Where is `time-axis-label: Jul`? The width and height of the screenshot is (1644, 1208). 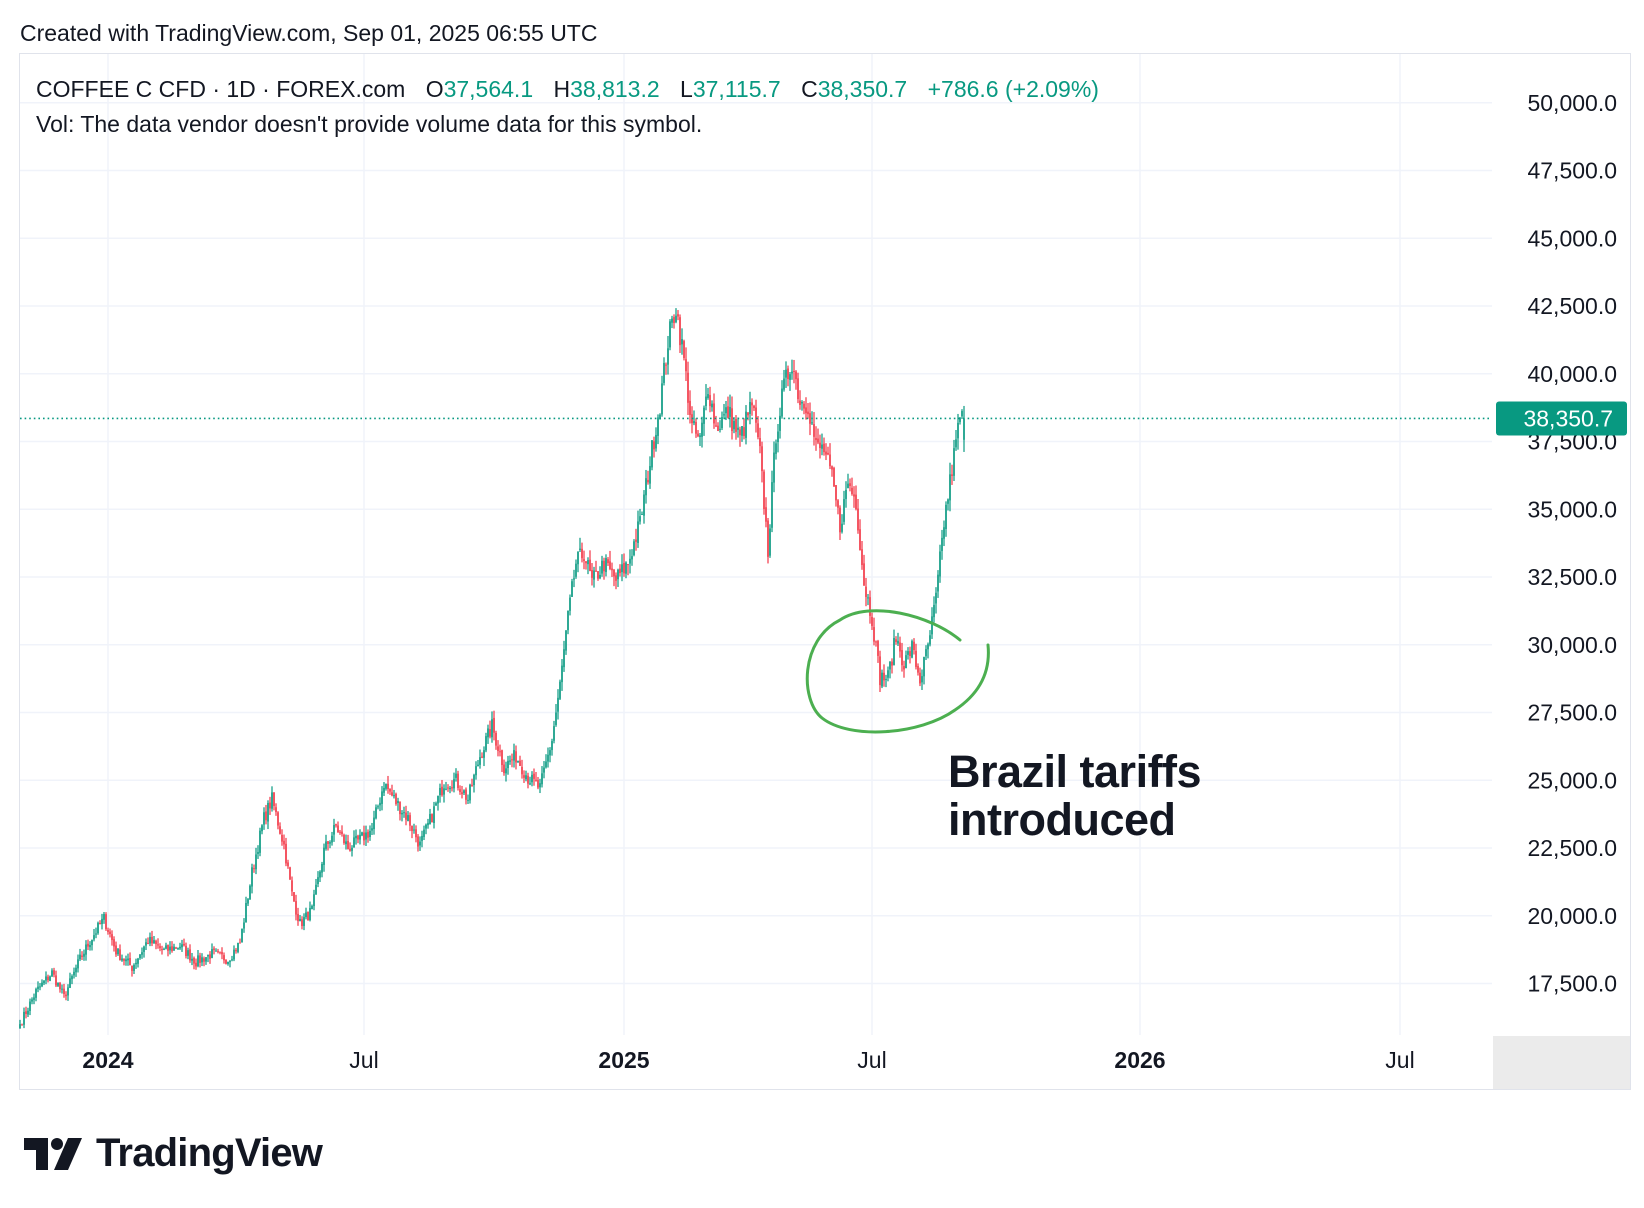
time-axis-label: Jul is located at coordinates (363, 1060).